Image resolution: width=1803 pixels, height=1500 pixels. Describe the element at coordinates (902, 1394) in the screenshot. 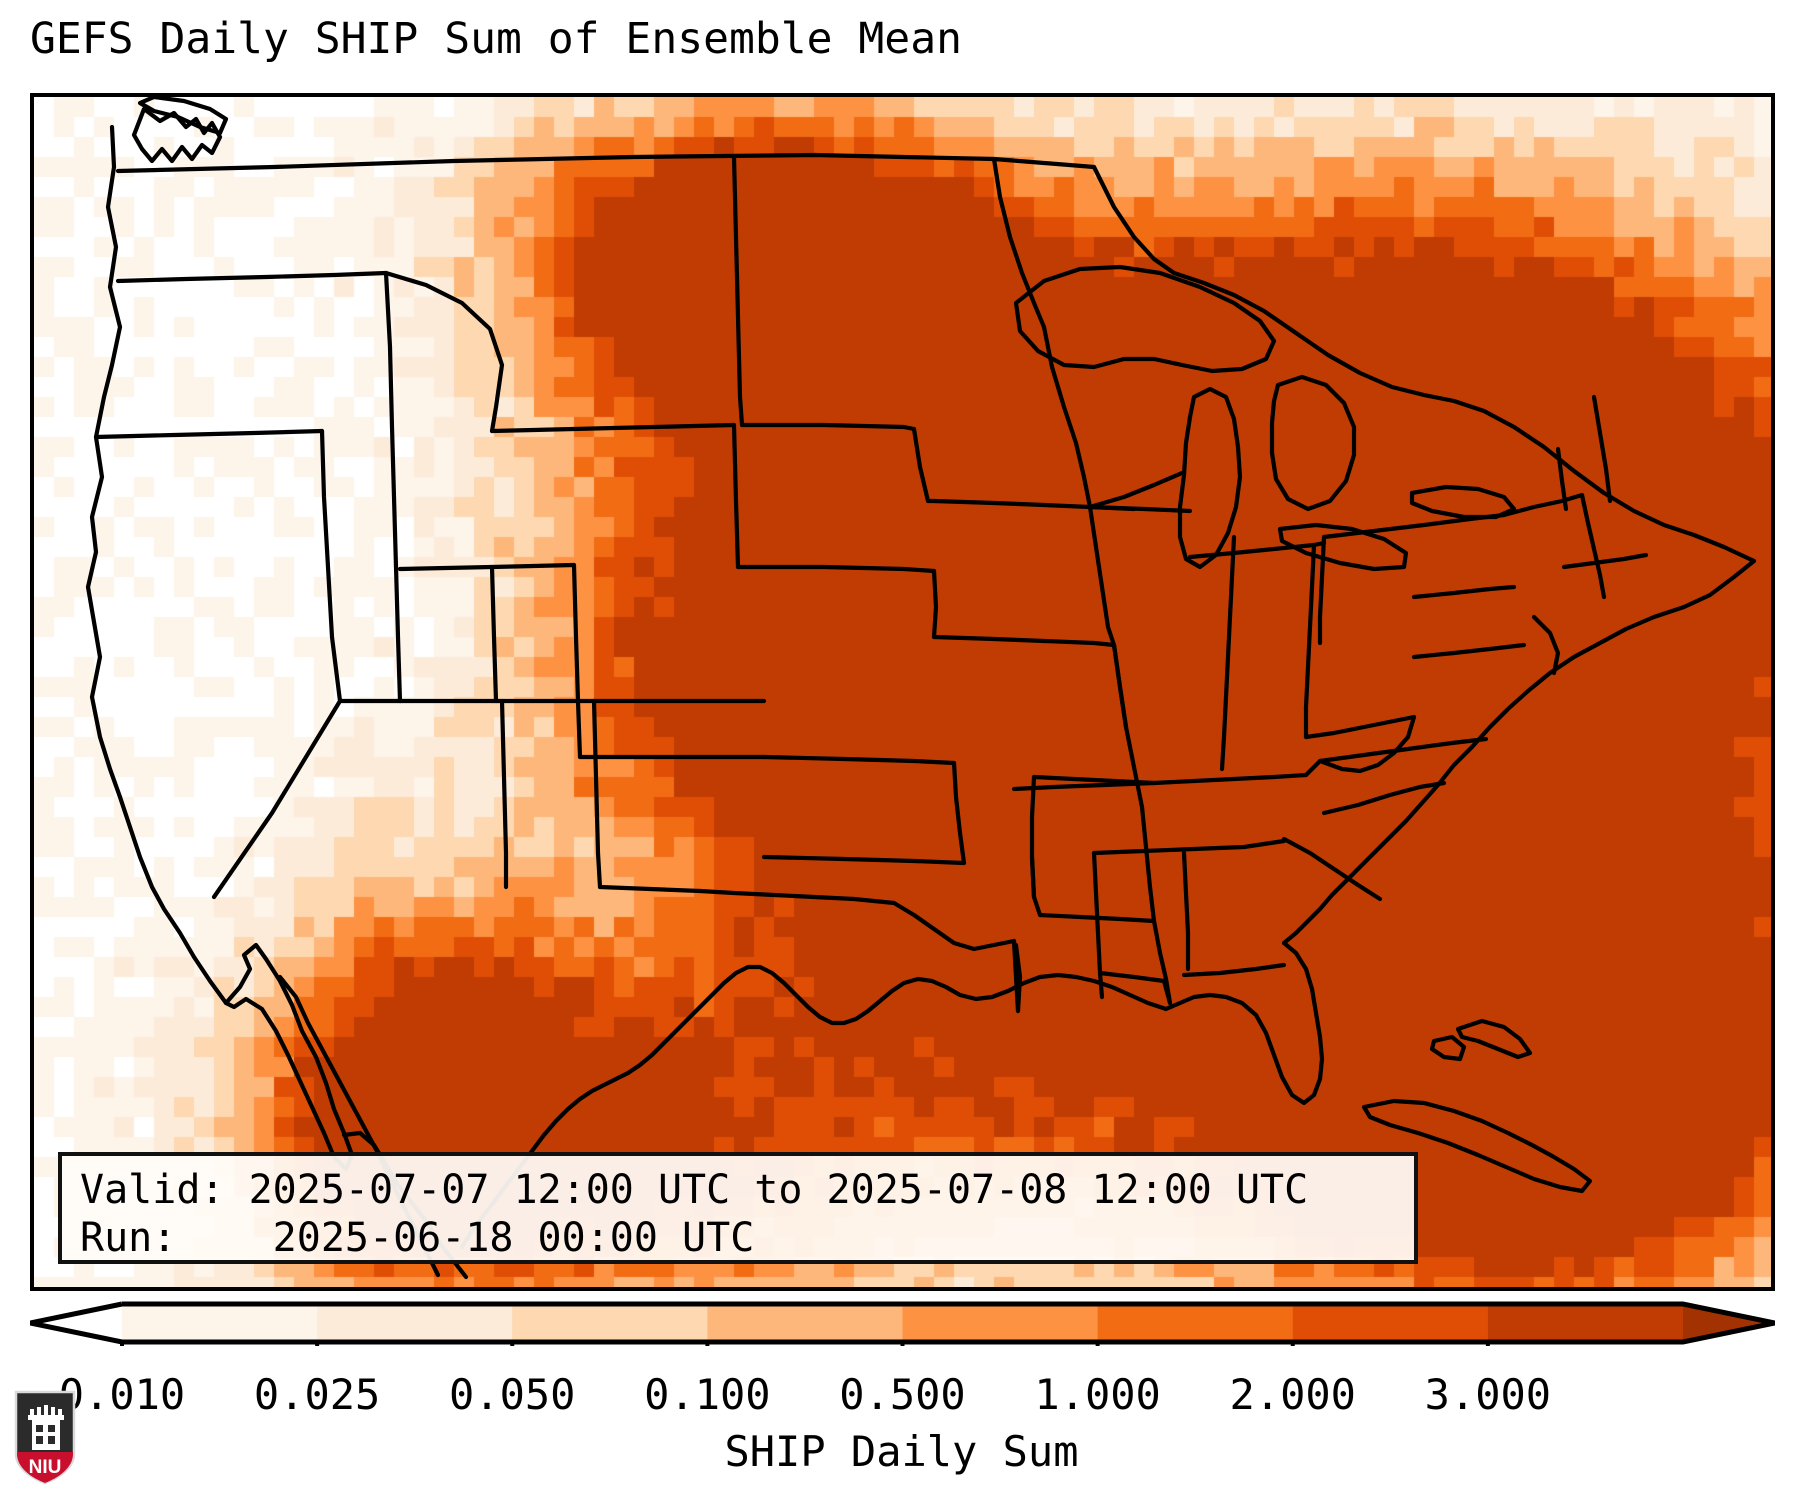

I see `colorbar-tick-label: 0.500` at that location.